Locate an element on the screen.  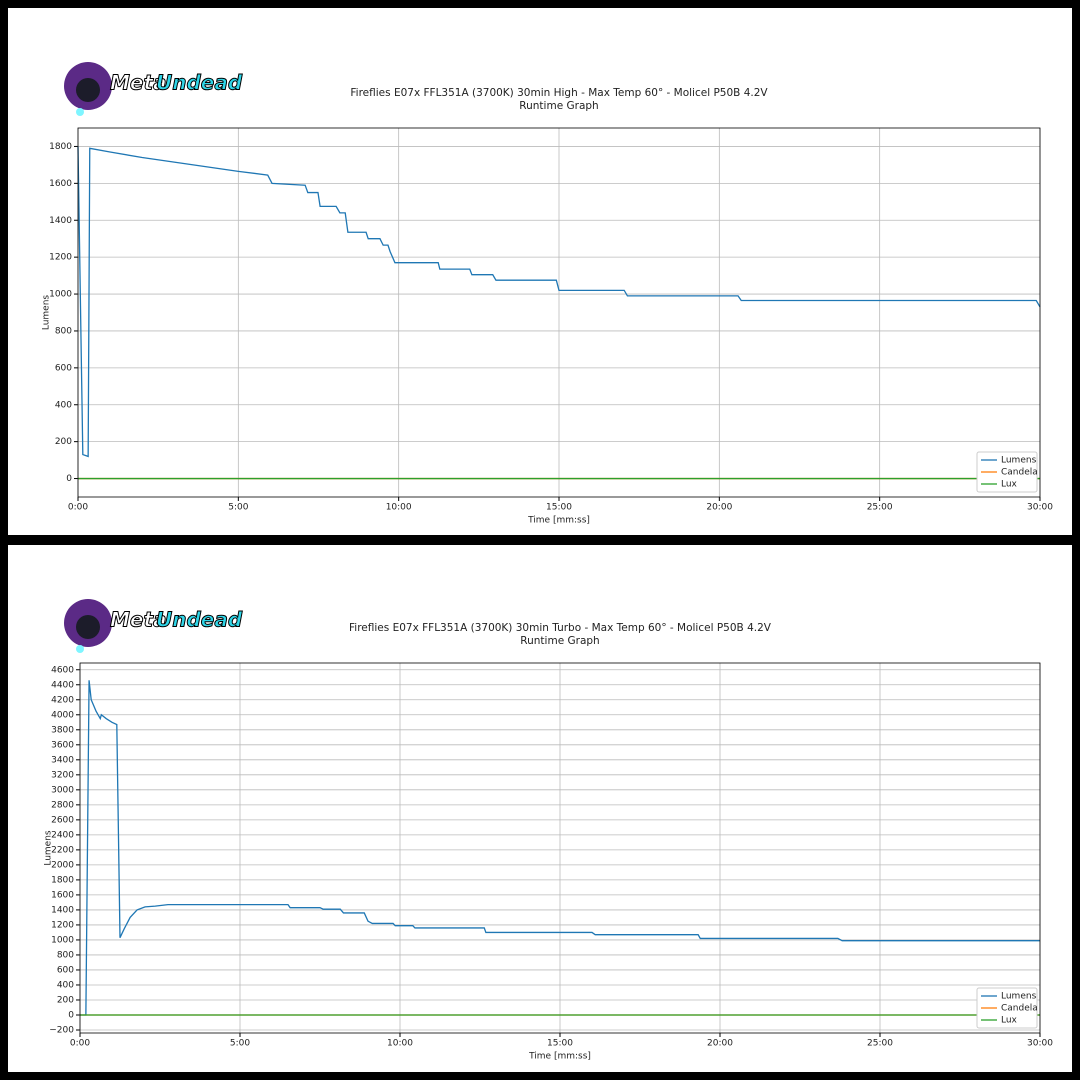
y-tick-label: 3200 is located at coordinates (62, 775).